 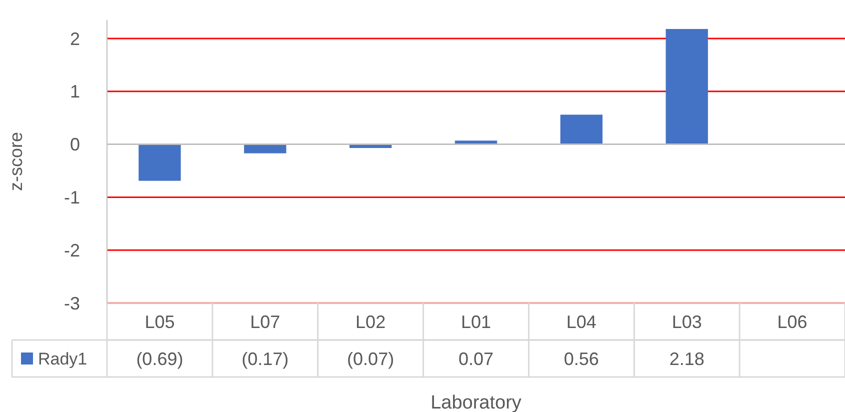 I want to click on data-label: 2.18, so click(x=686, y=358).